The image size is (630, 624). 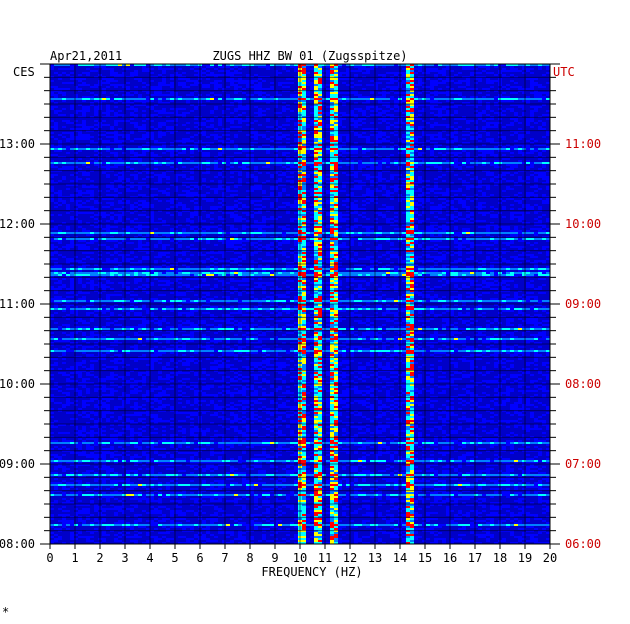 What do you see at coordinates (49, 558) in the screenshot?
I see `x-tick-label: 0` at bounding box center [49, 558].